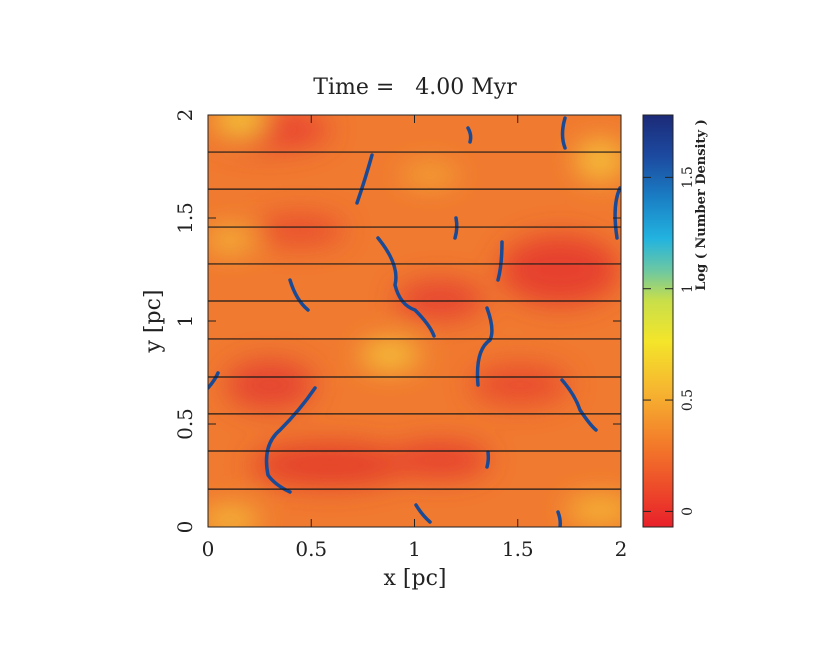 This screenshot has height=646, width=830. Describe the element at coordinates (185, 218) in the screenshot. I see `y-tick-label: 1.5` at that location.